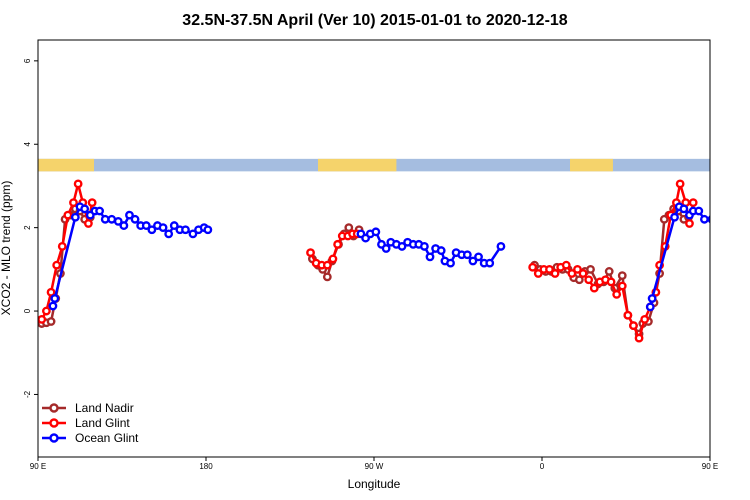 The width and height of the screenshot is (750, 500). What do you see at coordinates (374, 484) in the screenshot?
I see `x-axis-label: Longitude` at bounding box center [374, 484].